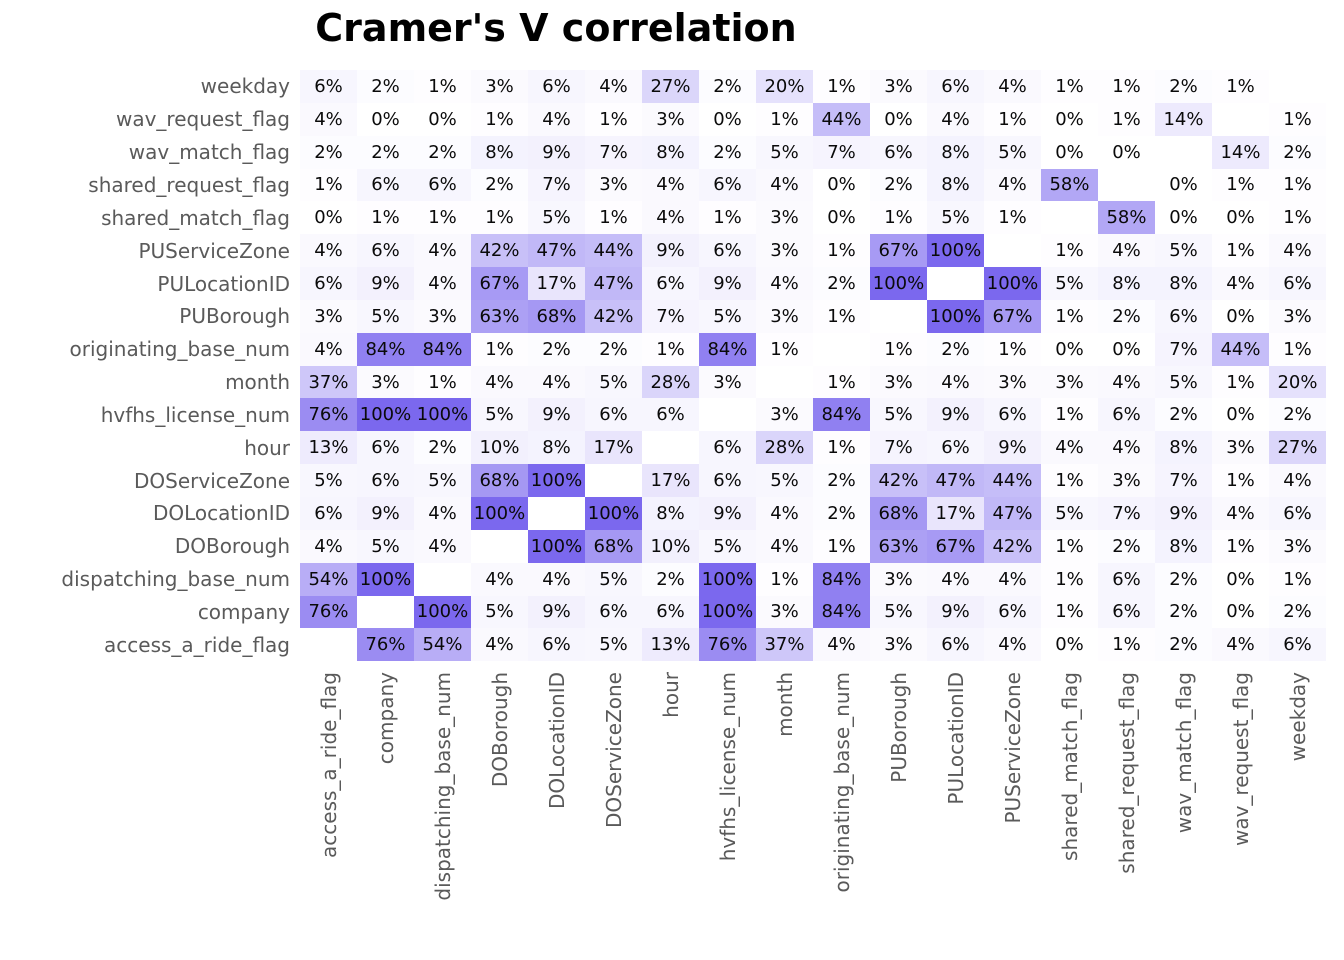  What do you see at coordinates (670, 645) in the screenshot?
I see `heatmap-cell: 13%` at bounding box center [670, 645].